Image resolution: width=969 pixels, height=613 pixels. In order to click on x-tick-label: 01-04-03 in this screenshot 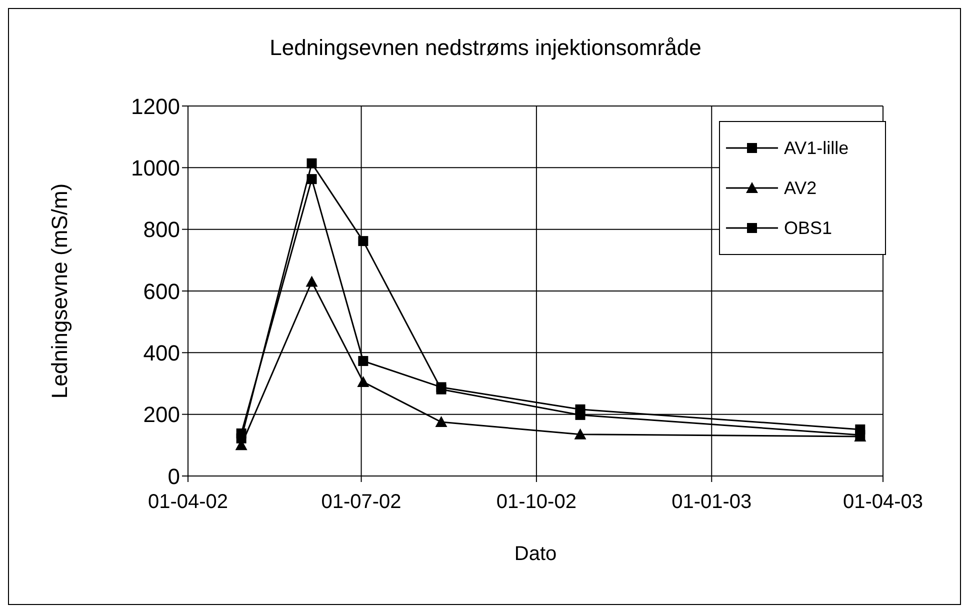, I will do `click(883, 502)`.